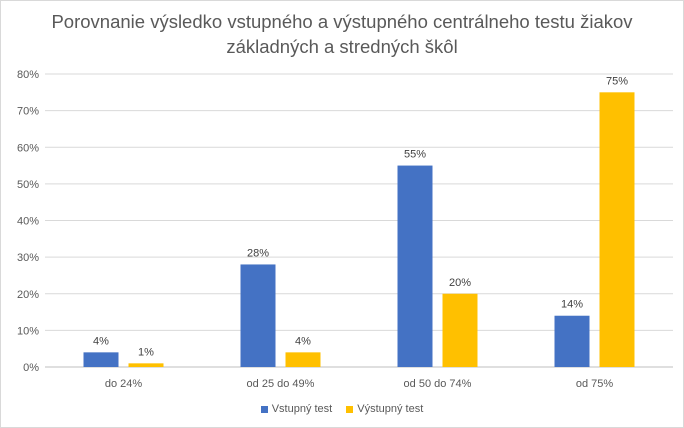 The width and height of the screenshot is (684, 428). Describe the element at coordinates (390, 409) in the screenshot. I see `legend-label-vystupny: Výstupný test` at that location.